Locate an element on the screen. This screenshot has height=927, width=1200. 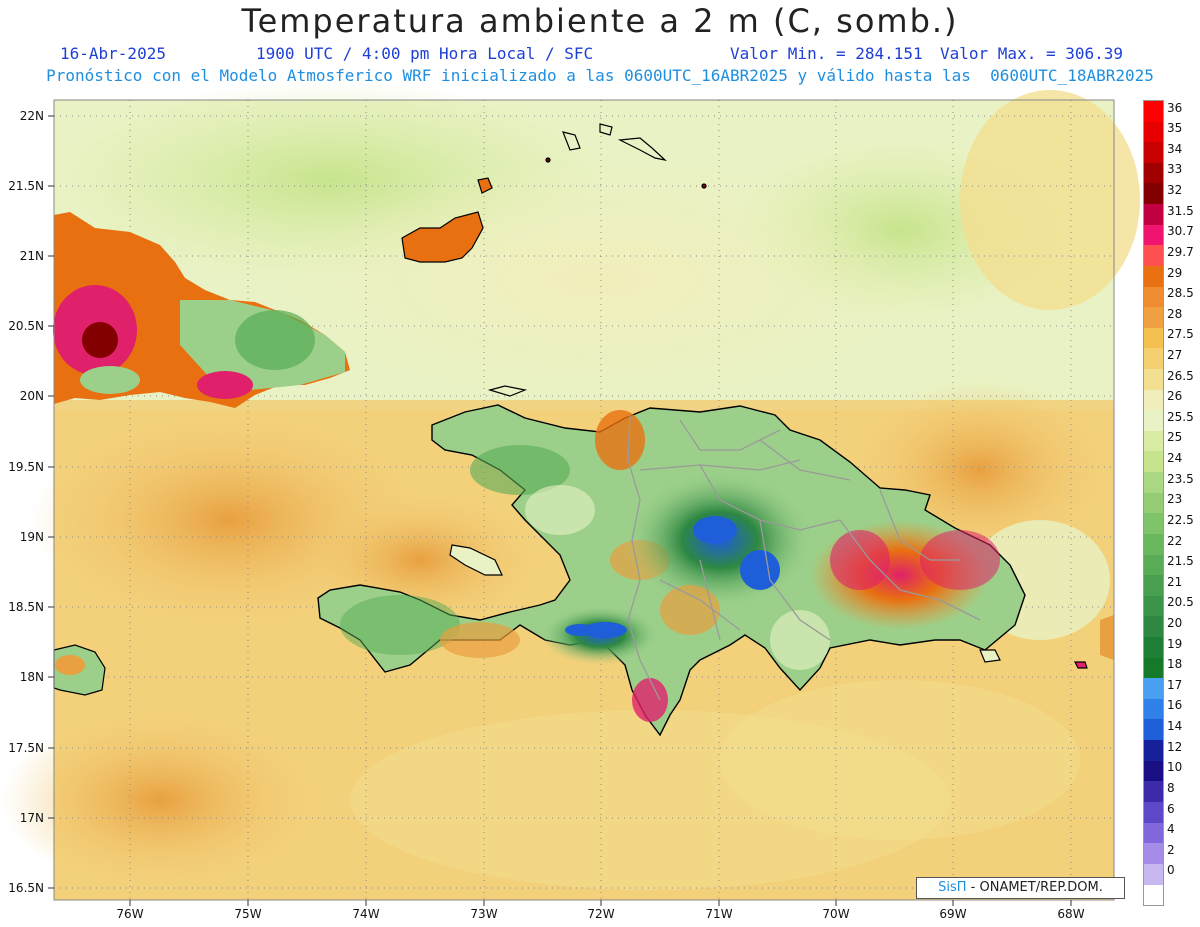
credit-text: - ONAMET/REP.DOM. is located at coordinates (1034, 887).